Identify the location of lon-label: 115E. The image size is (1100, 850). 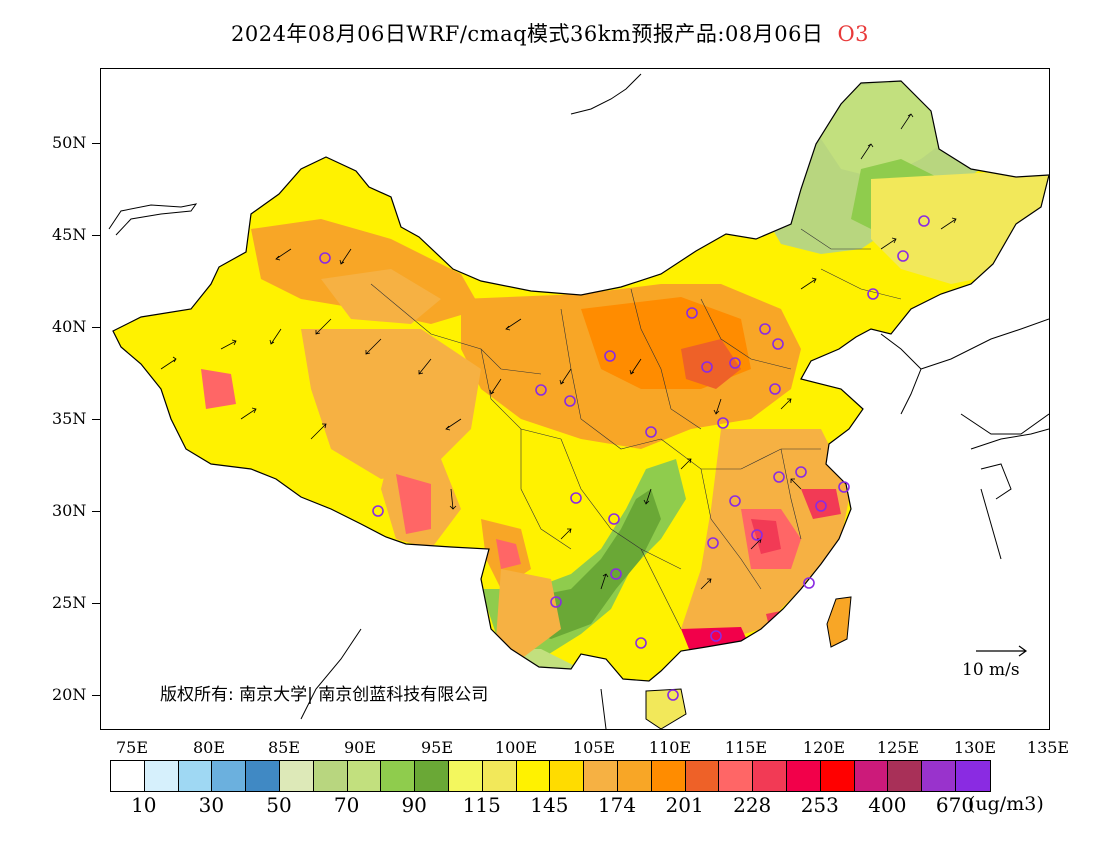
(746, 747).